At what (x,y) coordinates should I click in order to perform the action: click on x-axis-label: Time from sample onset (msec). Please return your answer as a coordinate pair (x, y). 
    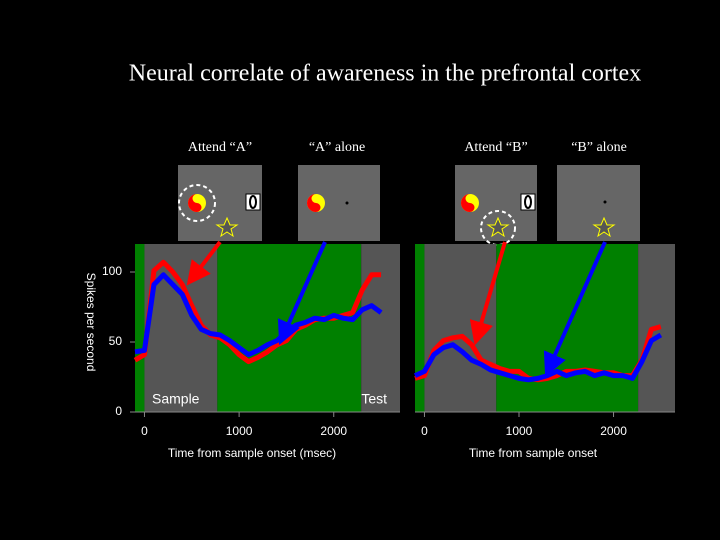
    Looking at the image, I should click on (252, 453).